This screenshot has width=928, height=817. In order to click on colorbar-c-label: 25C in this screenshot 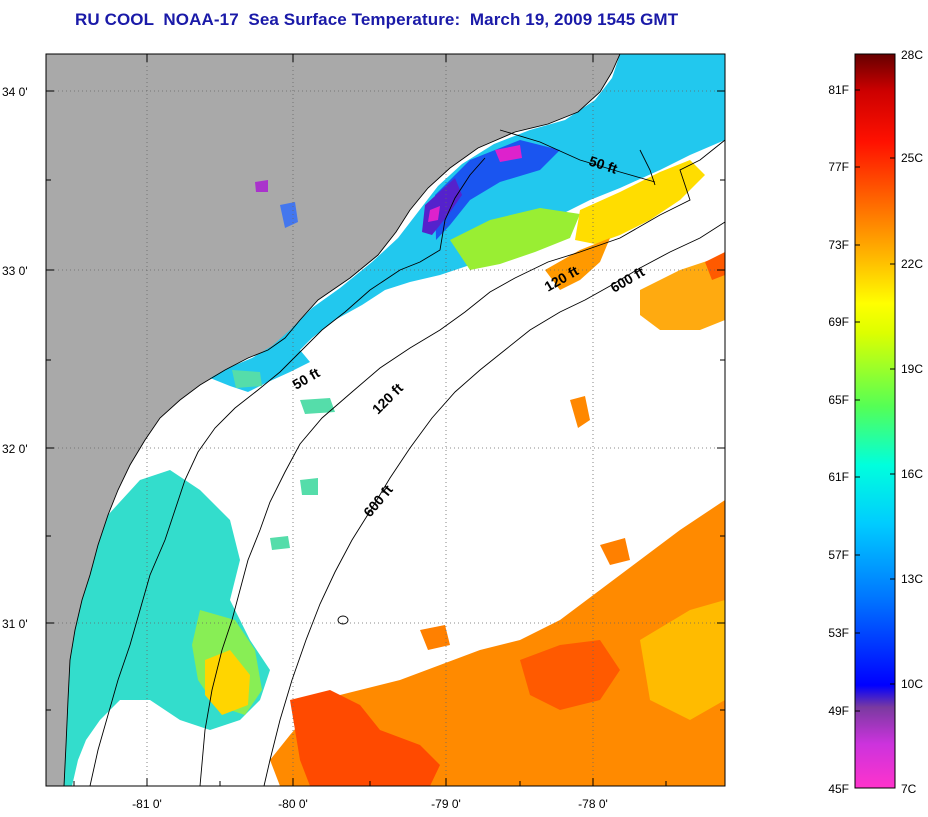, I will do `click(912, 158)`.